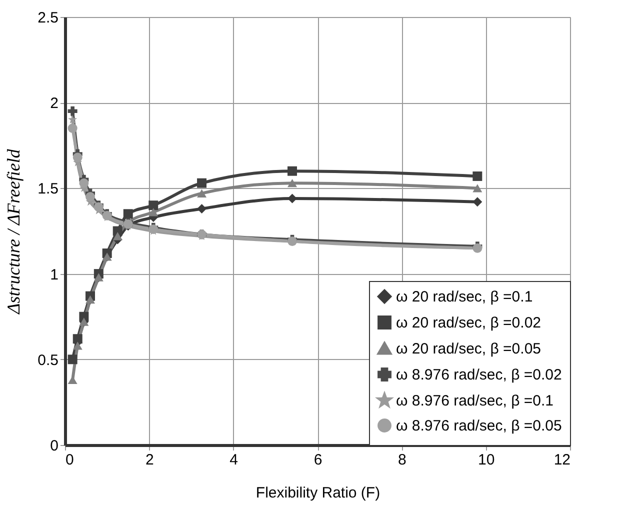  I want to click on legend-label: ω 8.976 rad/sec, β =0.02, so click(479, 375).